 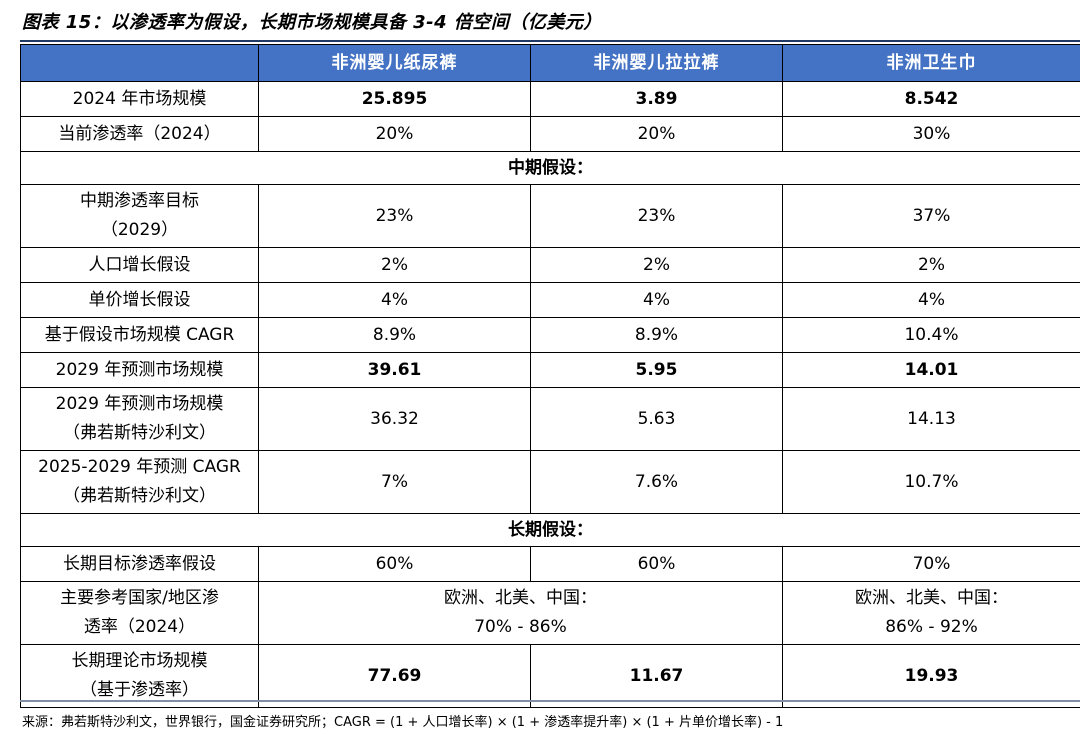 I want to click on cell-value: 36.32, so click(x=394, y=419).